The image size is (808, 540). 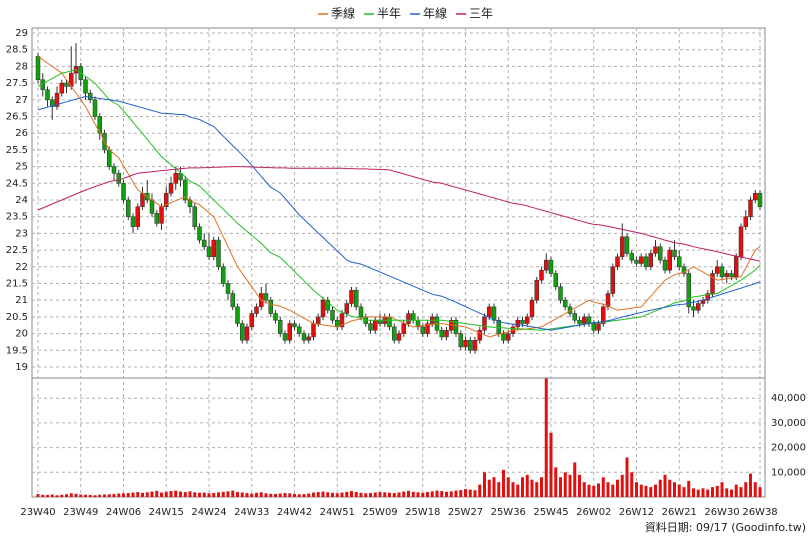 I want to click on y-tick-label: 24, so click(x=21, y=200).